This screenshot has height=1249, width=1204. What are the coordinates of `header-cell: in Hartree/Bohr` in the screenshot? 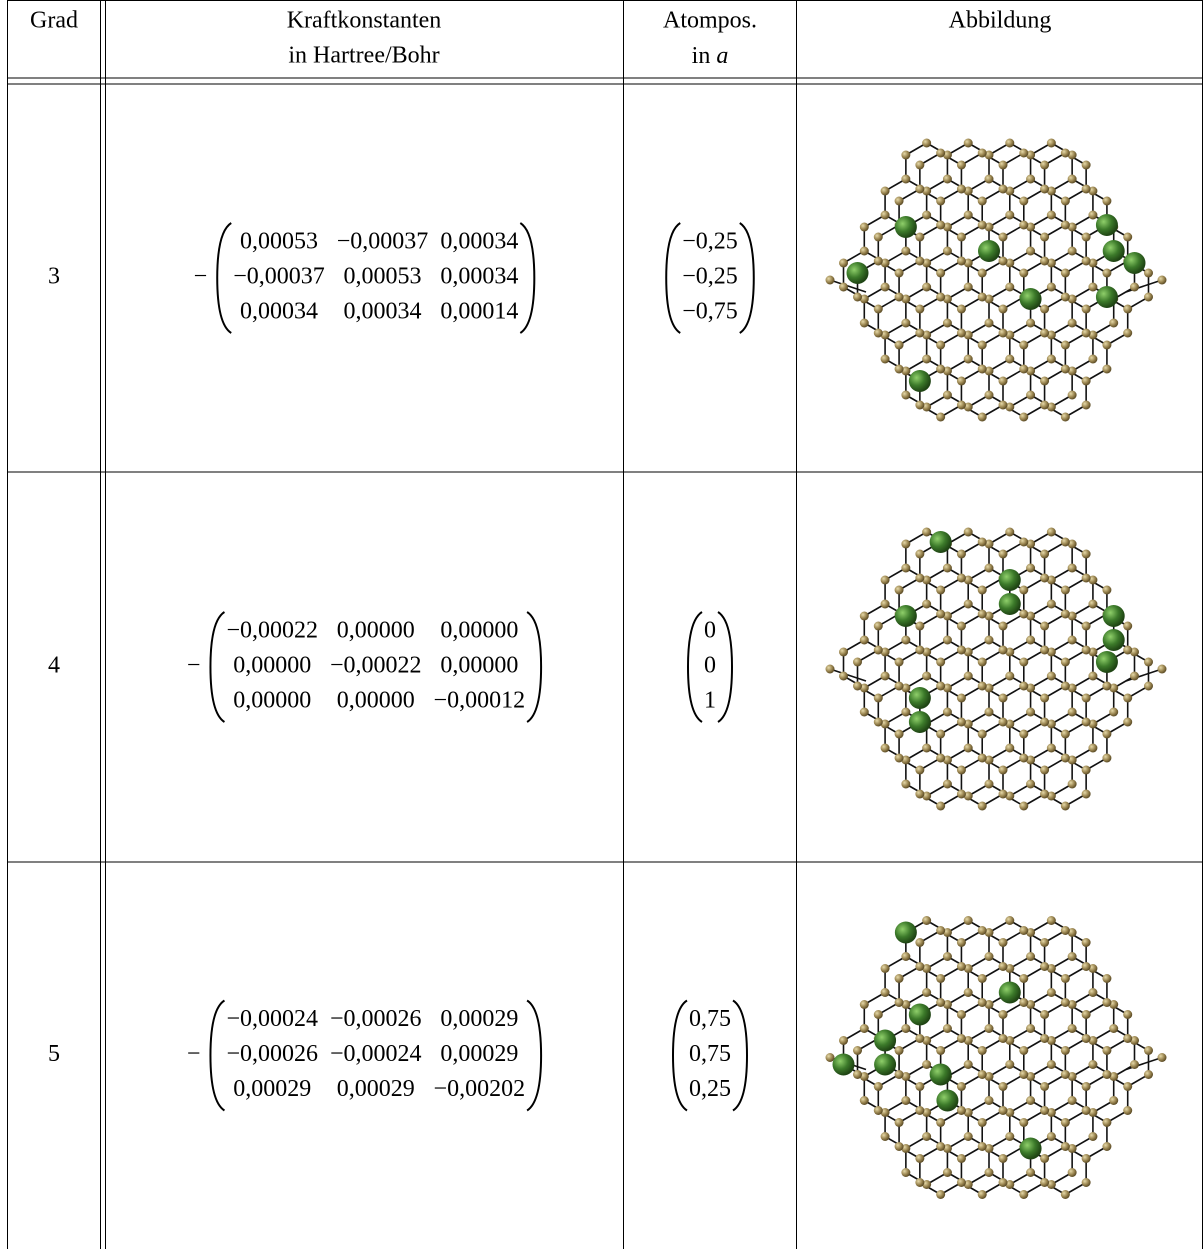 It's located at (363, 56).